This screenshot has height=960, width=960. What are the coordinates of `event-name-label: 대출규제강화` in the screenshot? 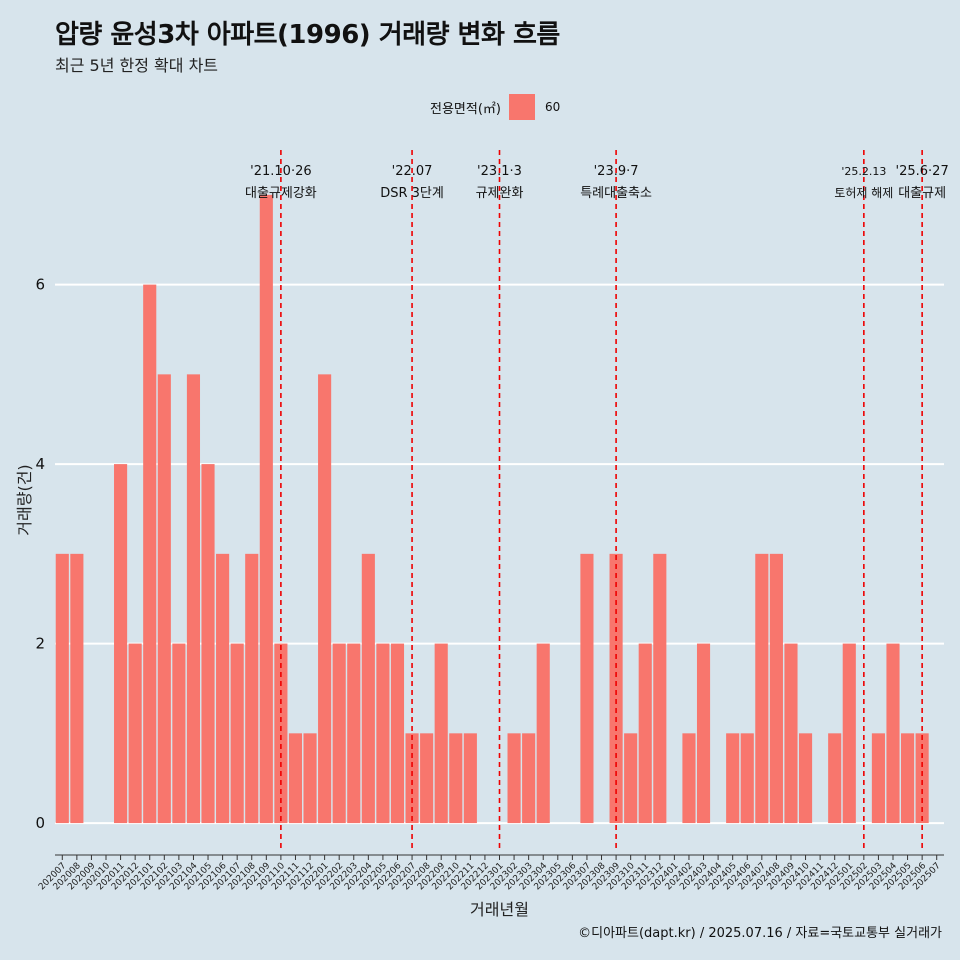 It's located at (281, 193).